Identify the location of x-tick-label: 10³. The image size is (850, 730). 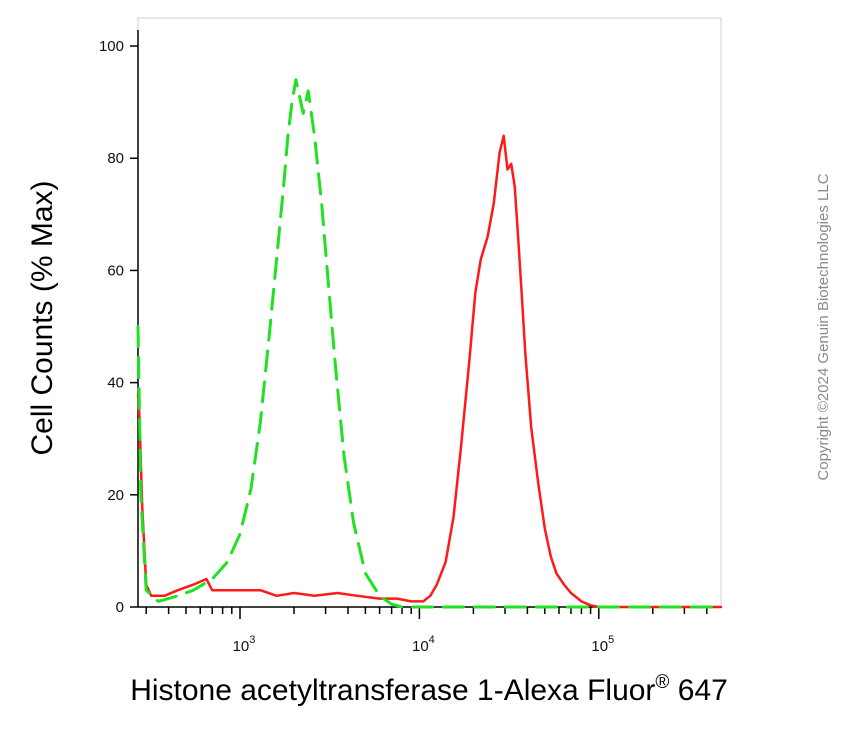
(244, 644).